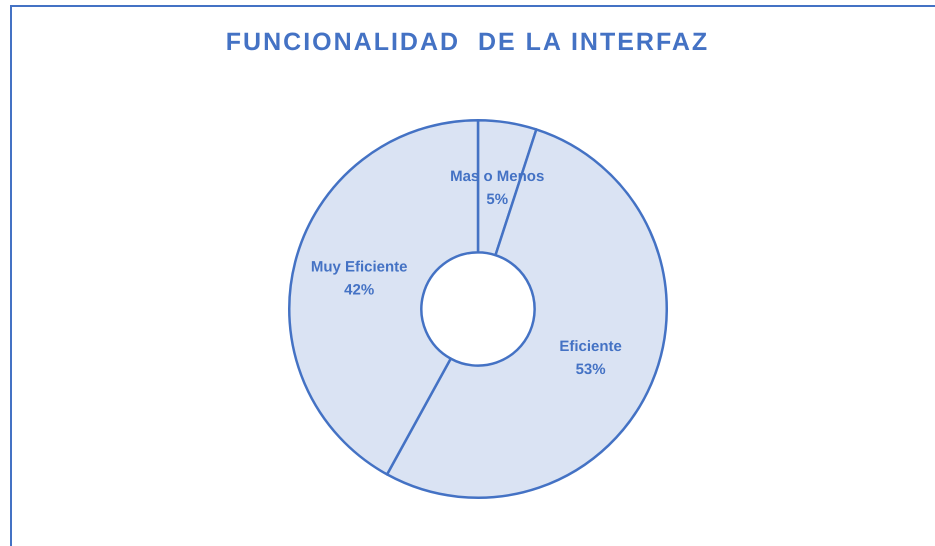 This screenshot has height=546, width=935. Describe the element at coordinates (467, 42) in the screenshot. I see `chart-title: FUNCIONALIDAD DE LA INTERFAZ` at that location.